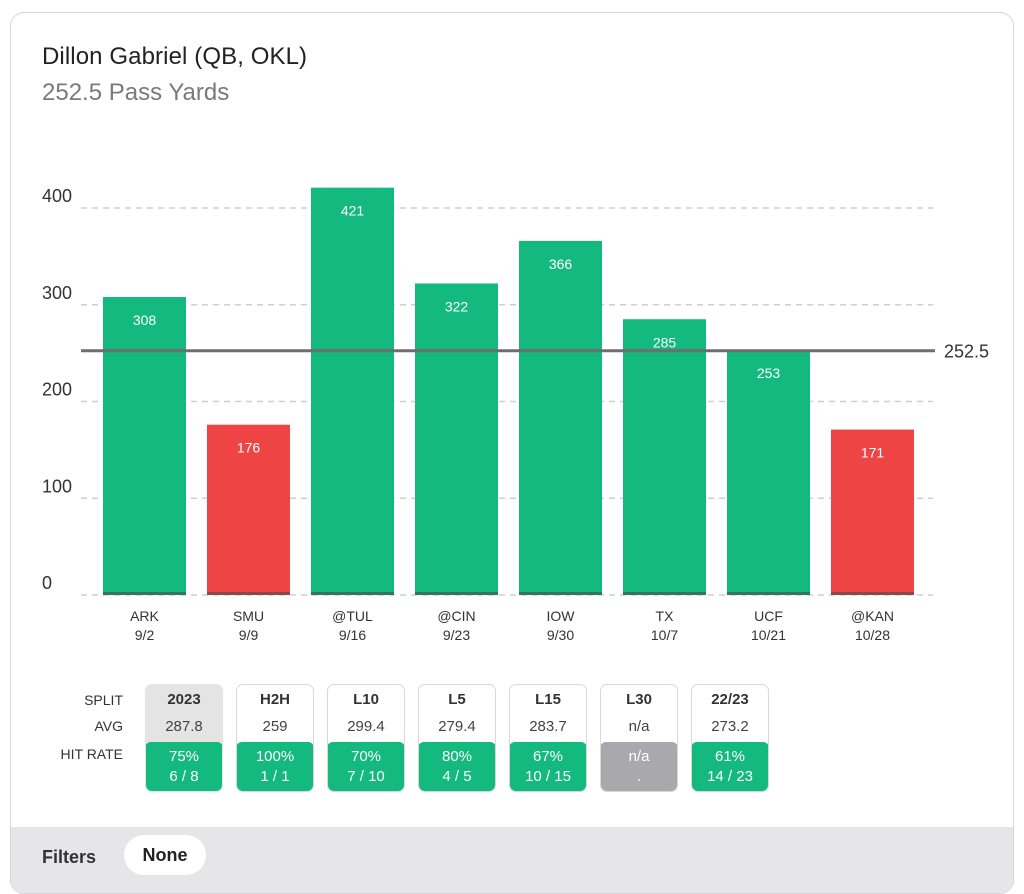 This screenshot has height=894, width=1024. What do you see at coordinates (366, 776) in the screenshot?
I see `hit-rate-fraction: 7 / 10` at bounding box center [366, 776].